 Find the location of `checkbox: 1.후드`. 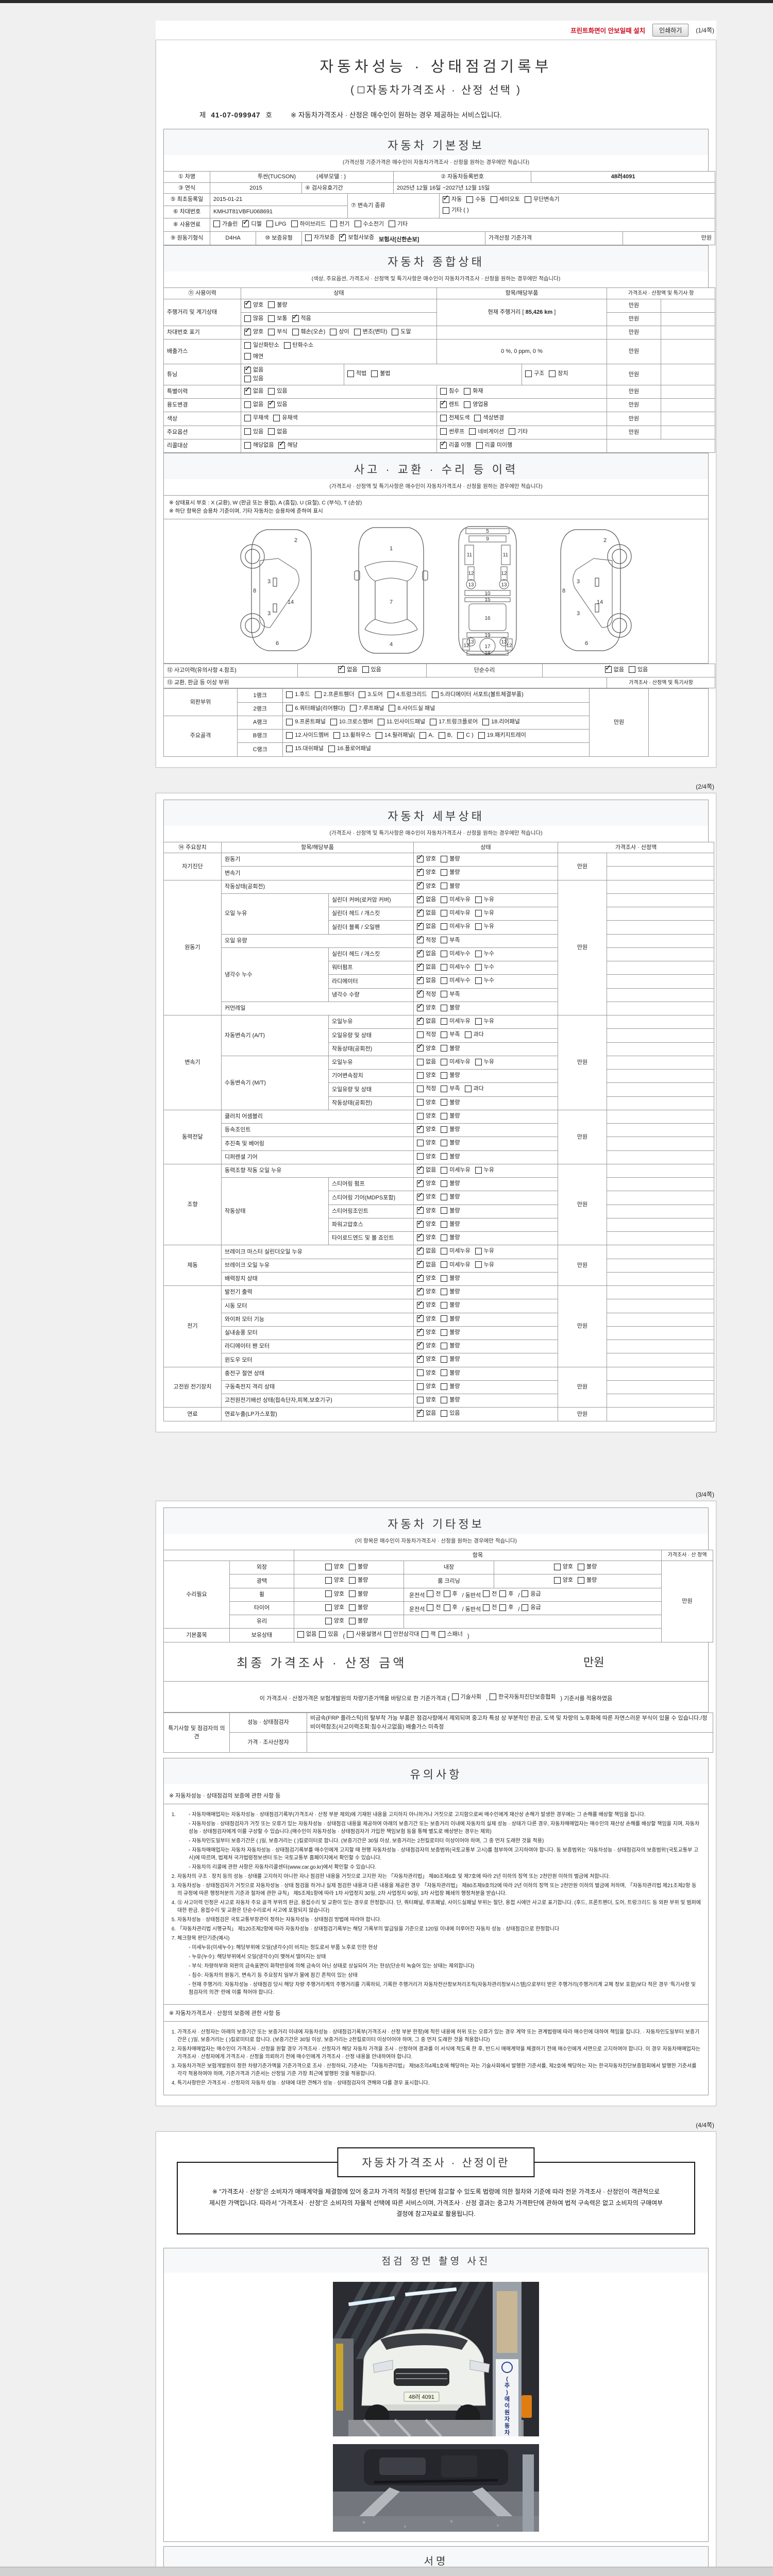

checkbox: 1.후드 is located at coordinates (298, 695).